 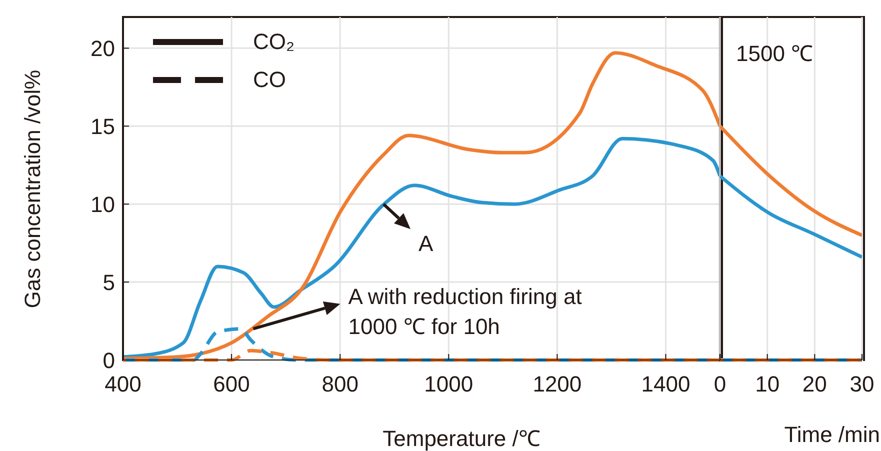 What do you see at coordinates (465, 311) in the screenshot?
I see `annotation: A with reduction firing at 1000 ℃ for 10h` at bounding box center [465, 311].